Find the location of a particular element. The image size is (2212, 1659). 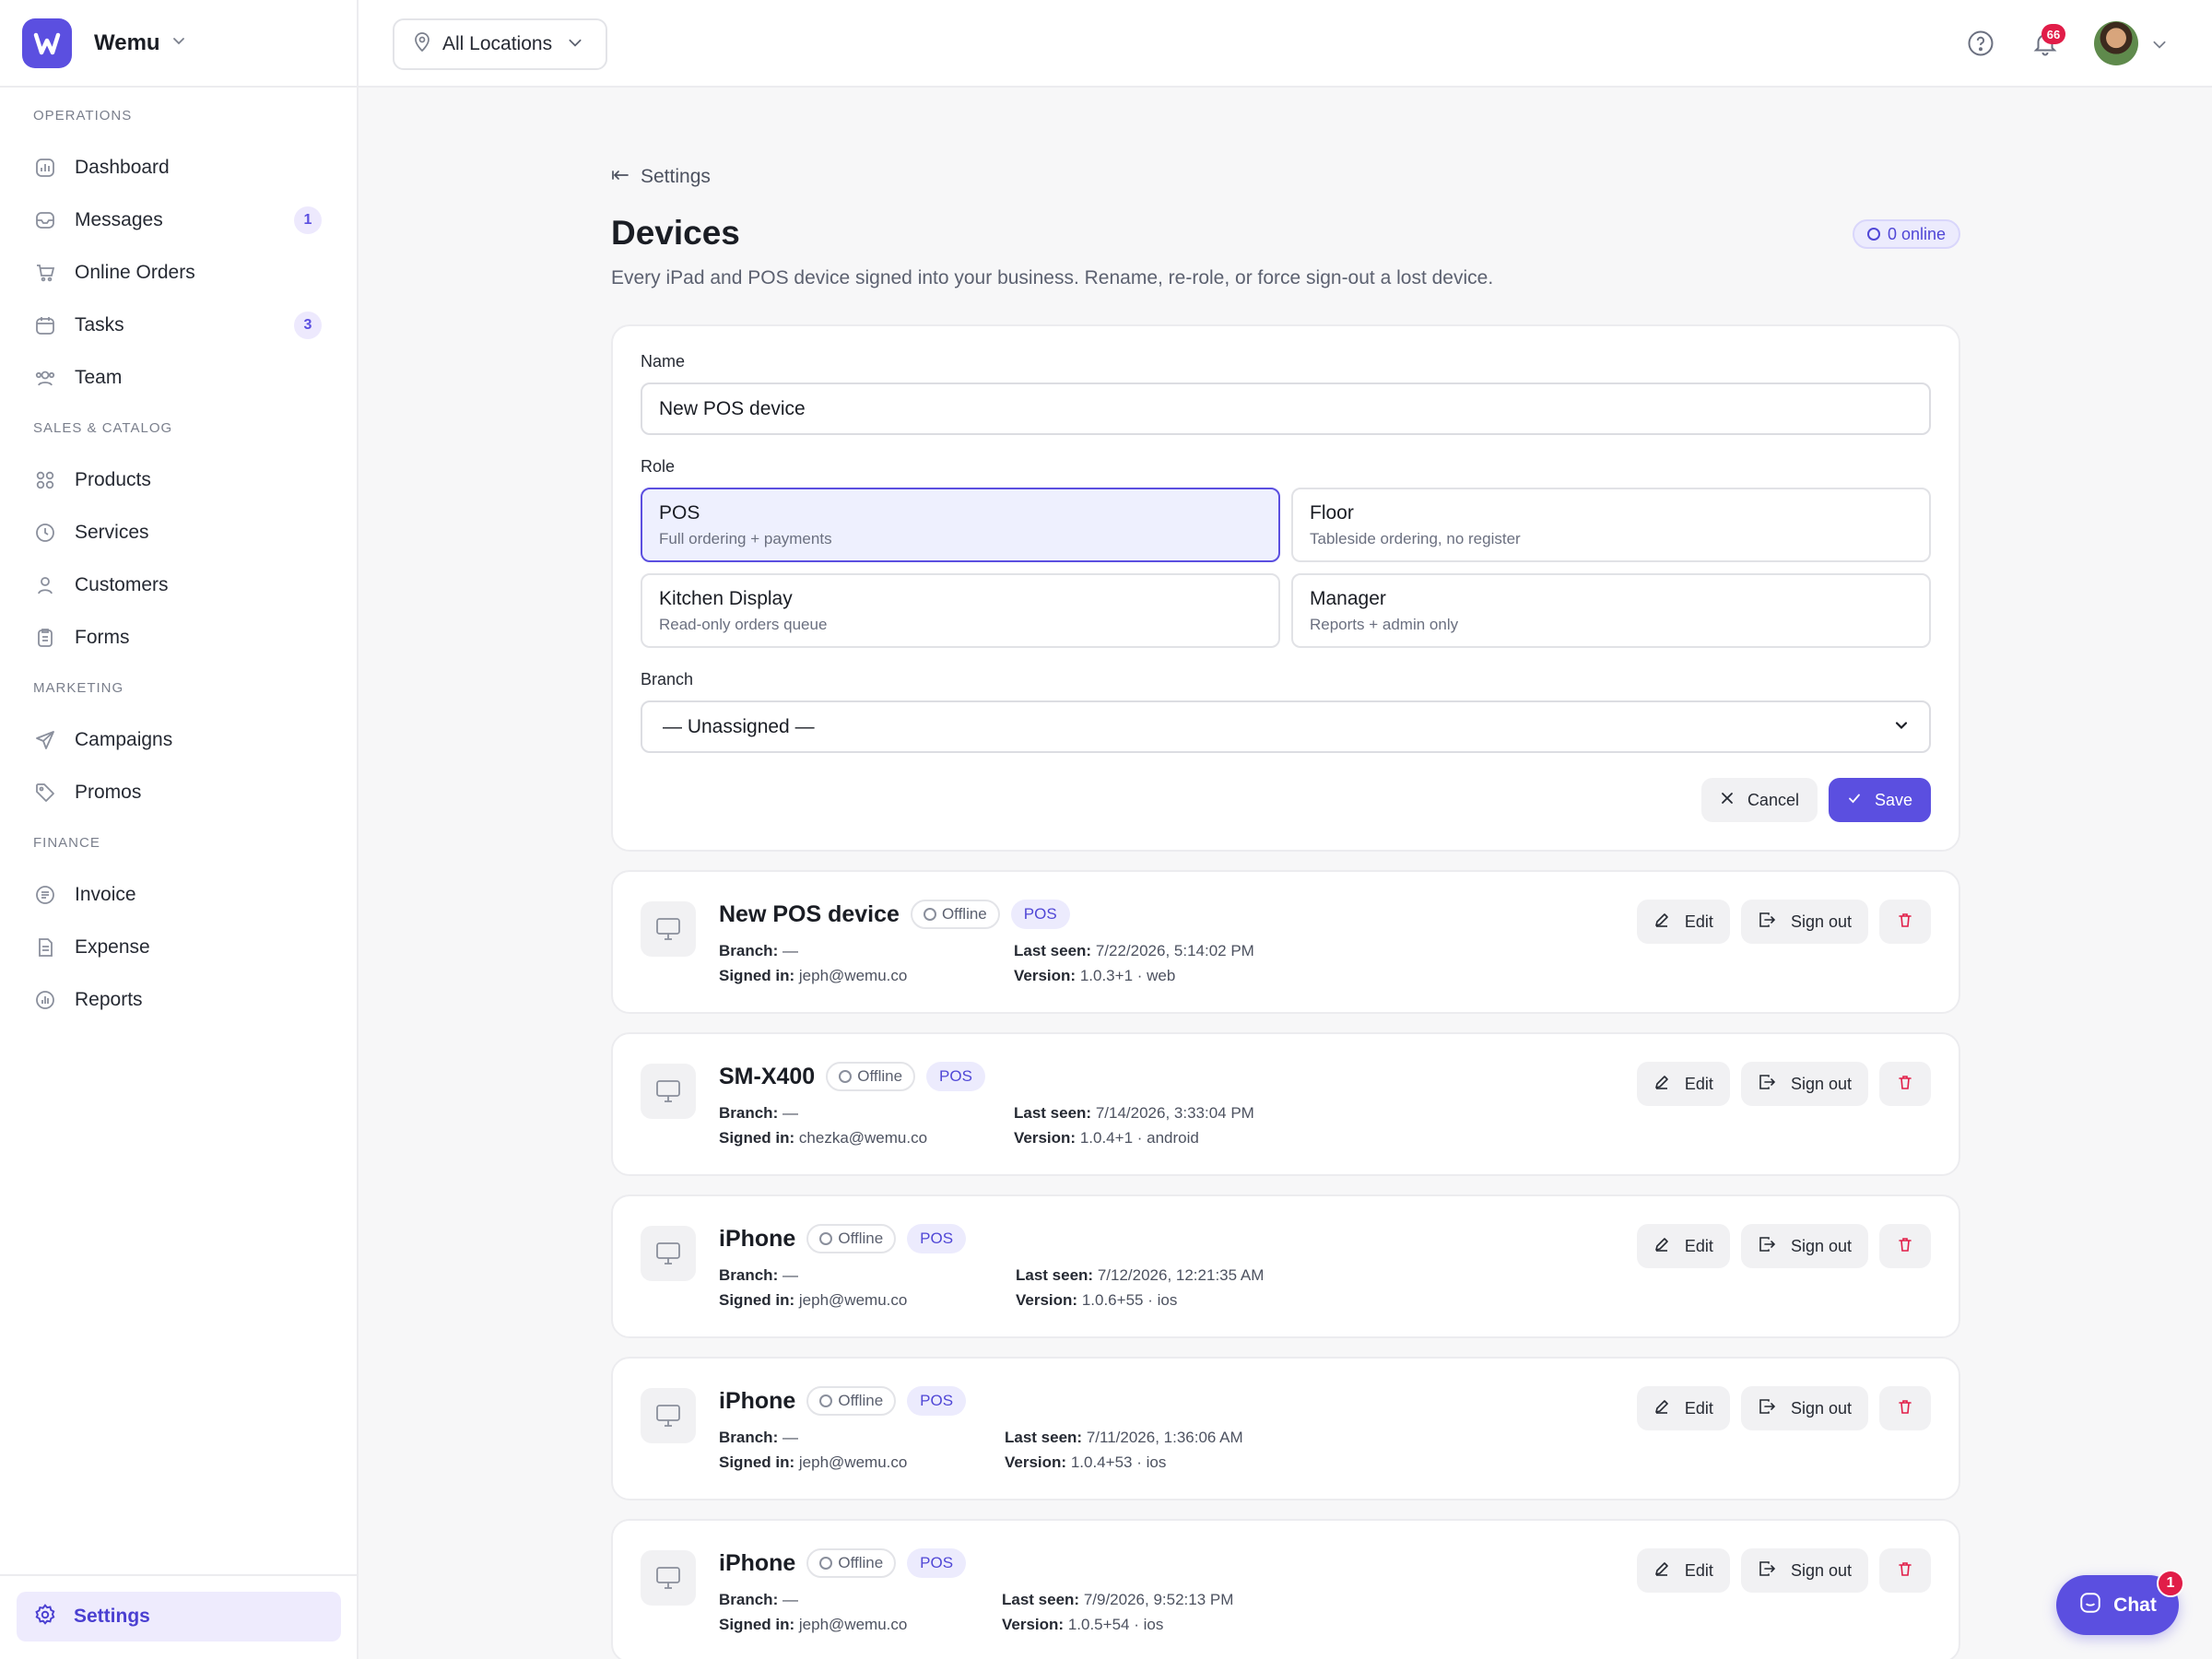

role-option-floor: Floor Tableside ordering, no register is located at coordinates (1611, 525).